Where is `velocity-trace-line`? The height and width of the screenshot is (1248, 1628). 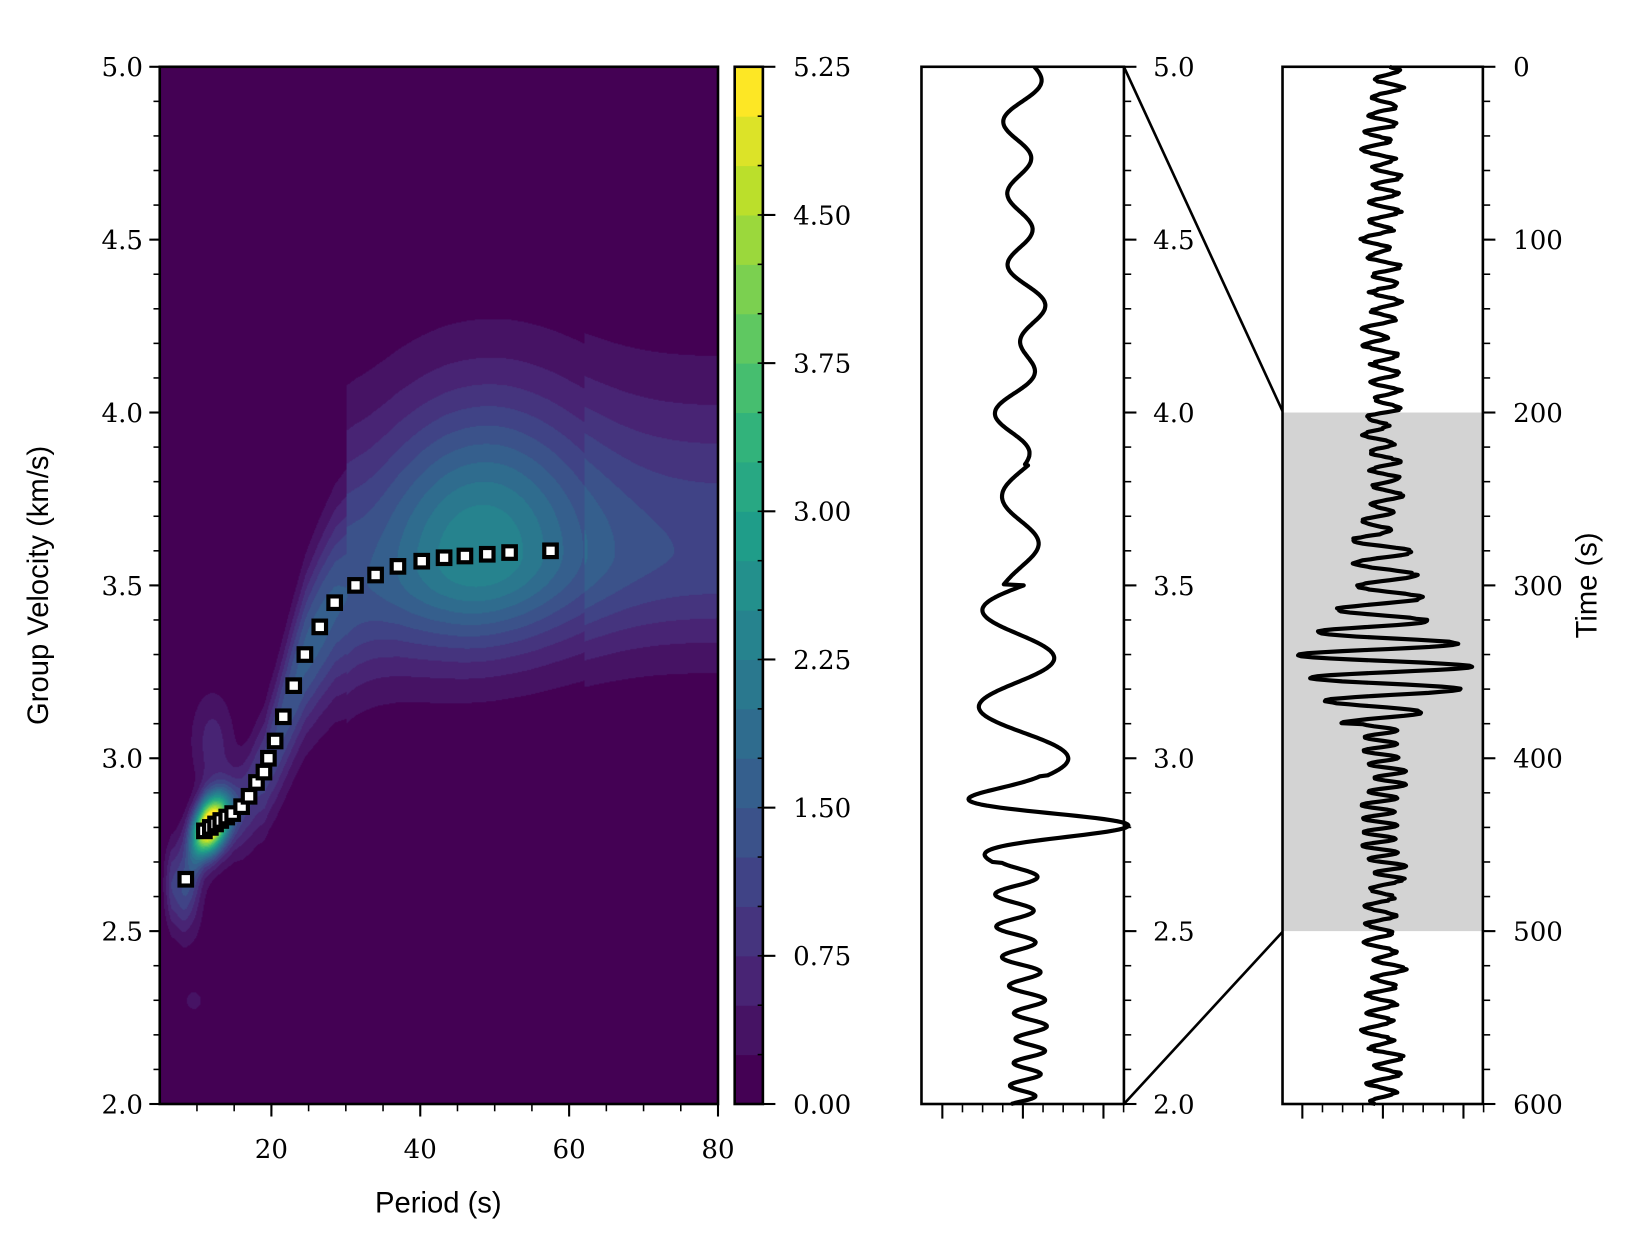 velocity-trace-line is located at coordinates (1048, 586).